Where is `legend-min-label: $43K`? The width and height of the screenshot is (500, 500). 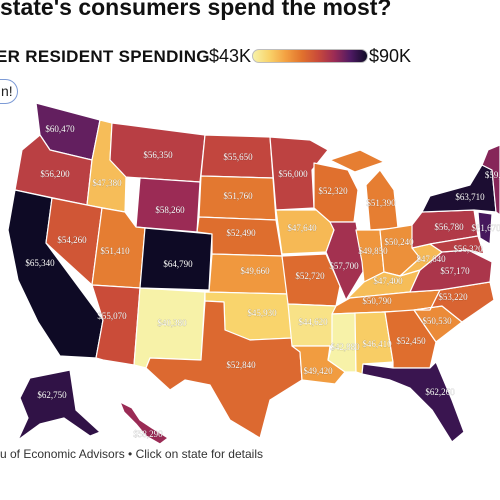
legend-min-label: $43K is located at coordinates (230, 56).